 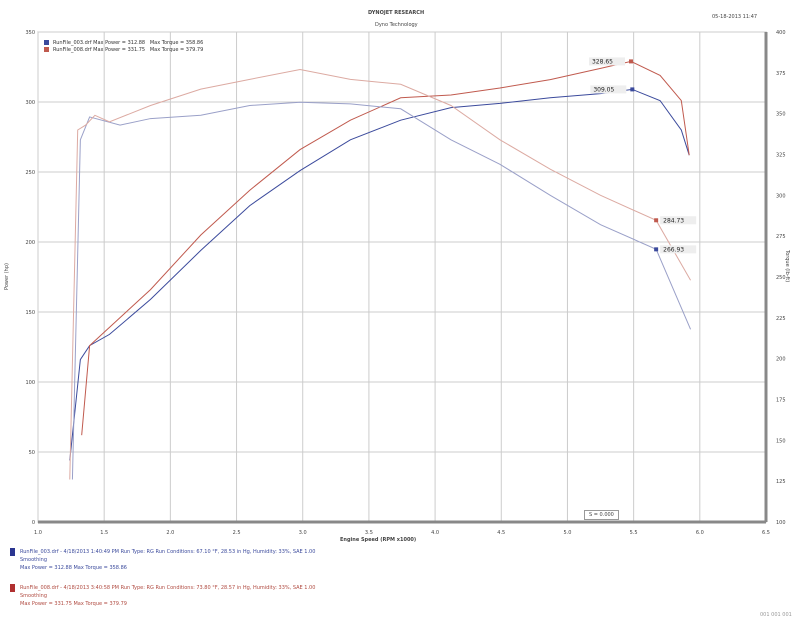 I want to click on y-right-tick-label: 300, so click(x=781, y=196).